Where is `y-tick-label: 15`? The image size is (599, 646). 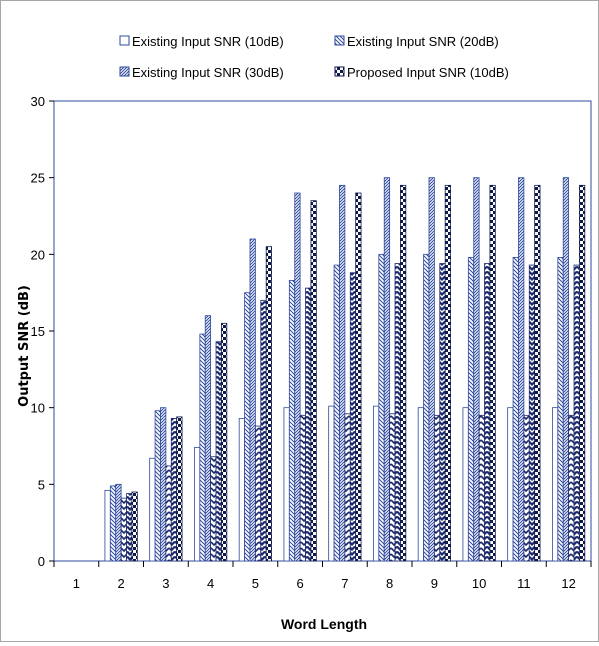
y-tick-label: 15 is located at coordinates (38, 331).